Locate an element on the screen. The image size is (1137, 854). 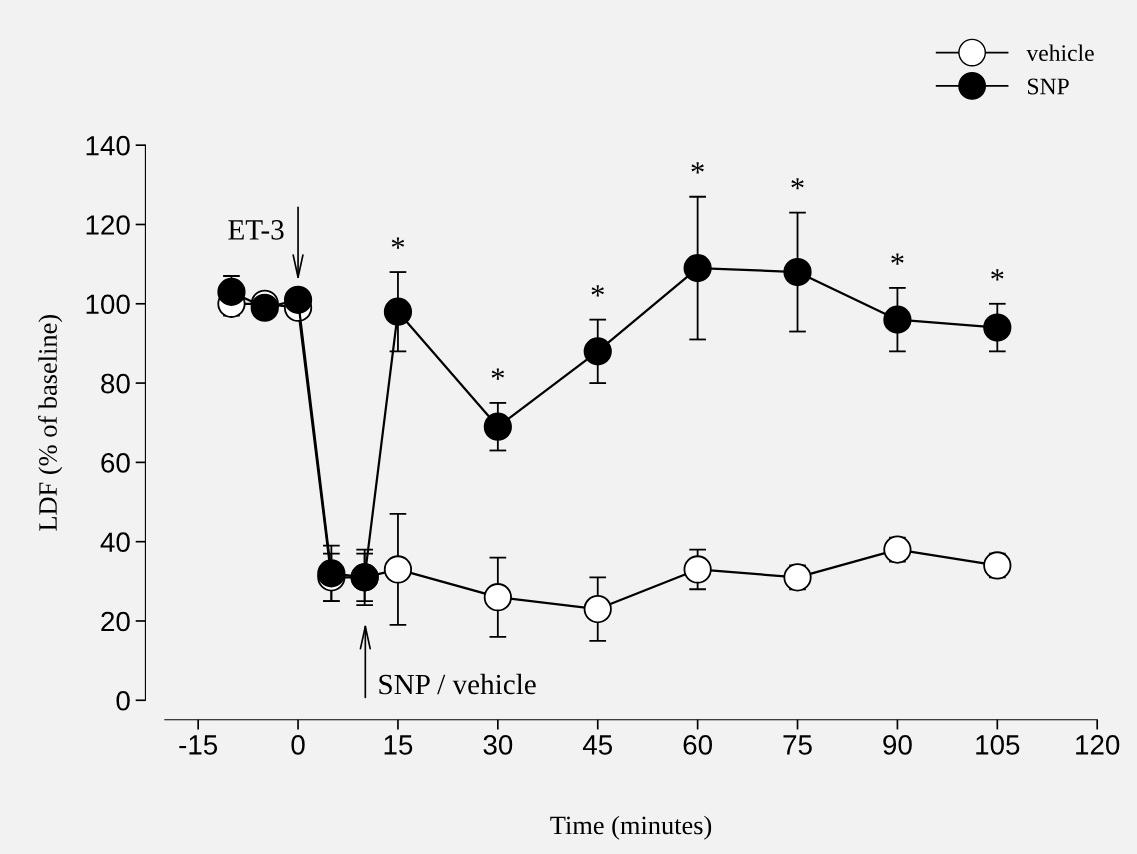
y-axis-title: LDF (% of baseline) is located at coordinates (50, 423).